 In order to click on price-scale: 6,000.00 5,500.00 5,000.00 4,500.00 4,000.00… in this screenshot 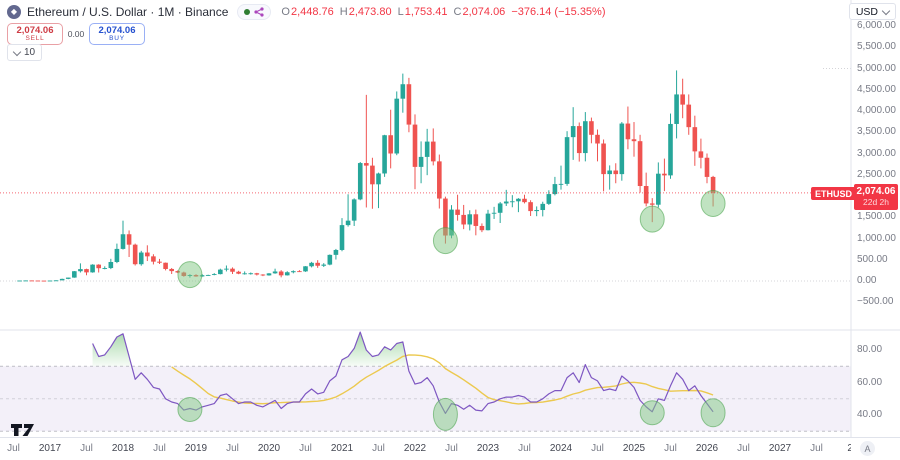, I will do `click(875, 218)`.